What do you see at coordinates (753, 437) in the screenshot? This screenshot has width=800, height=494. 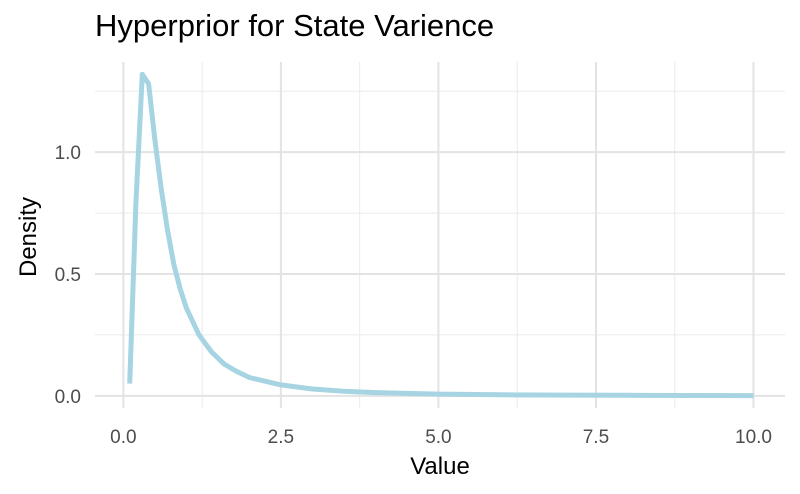 I see `x-tick-label: 10.0` at bounding box center [753, 437].